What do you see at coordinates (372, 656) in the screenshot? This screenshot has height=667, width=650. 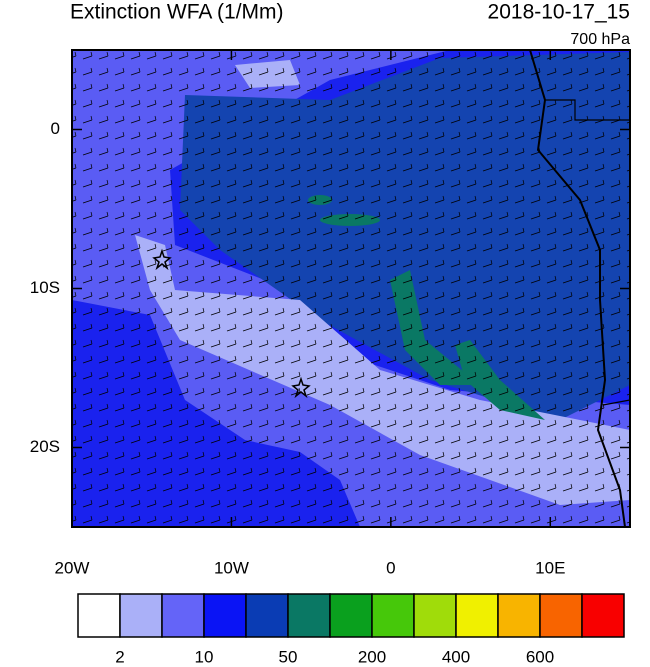 I see `colorbar-label: 200` at bounding box center [372, 656].